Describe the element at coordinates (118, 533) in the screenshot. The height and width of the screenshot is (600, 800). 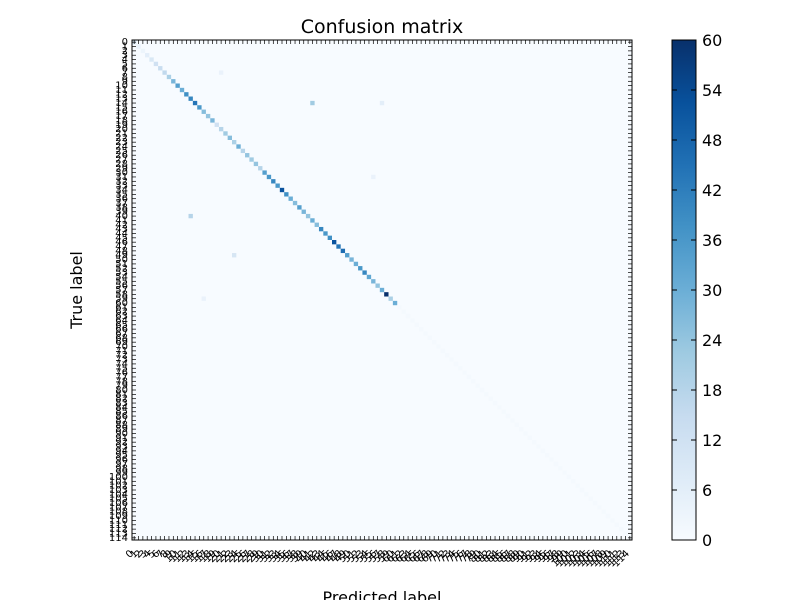
I see `y-tick-label: 113` at that location.